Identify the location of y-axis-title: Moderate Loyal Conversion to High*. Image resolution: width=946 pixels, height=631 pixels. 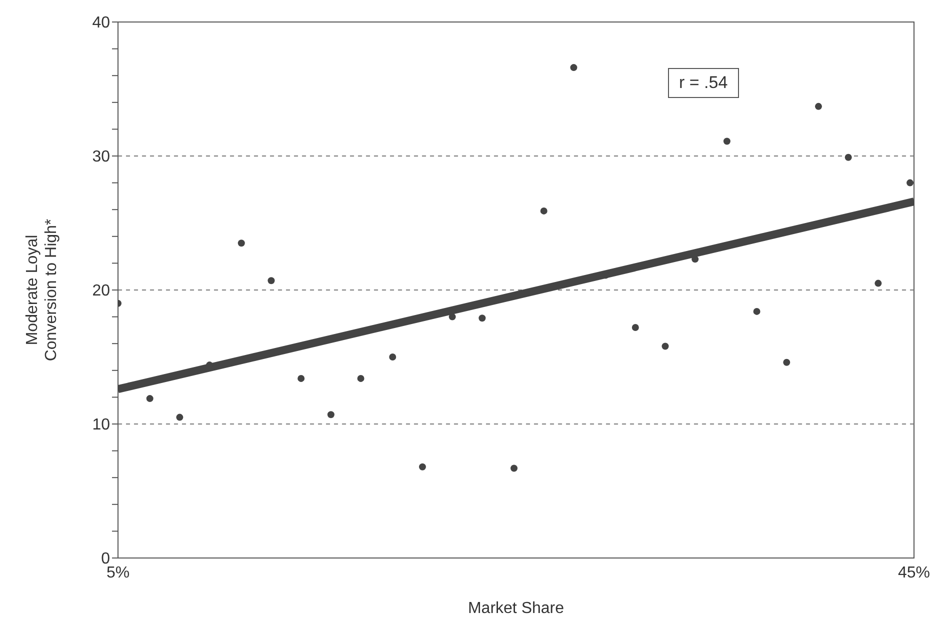
(42, 290).